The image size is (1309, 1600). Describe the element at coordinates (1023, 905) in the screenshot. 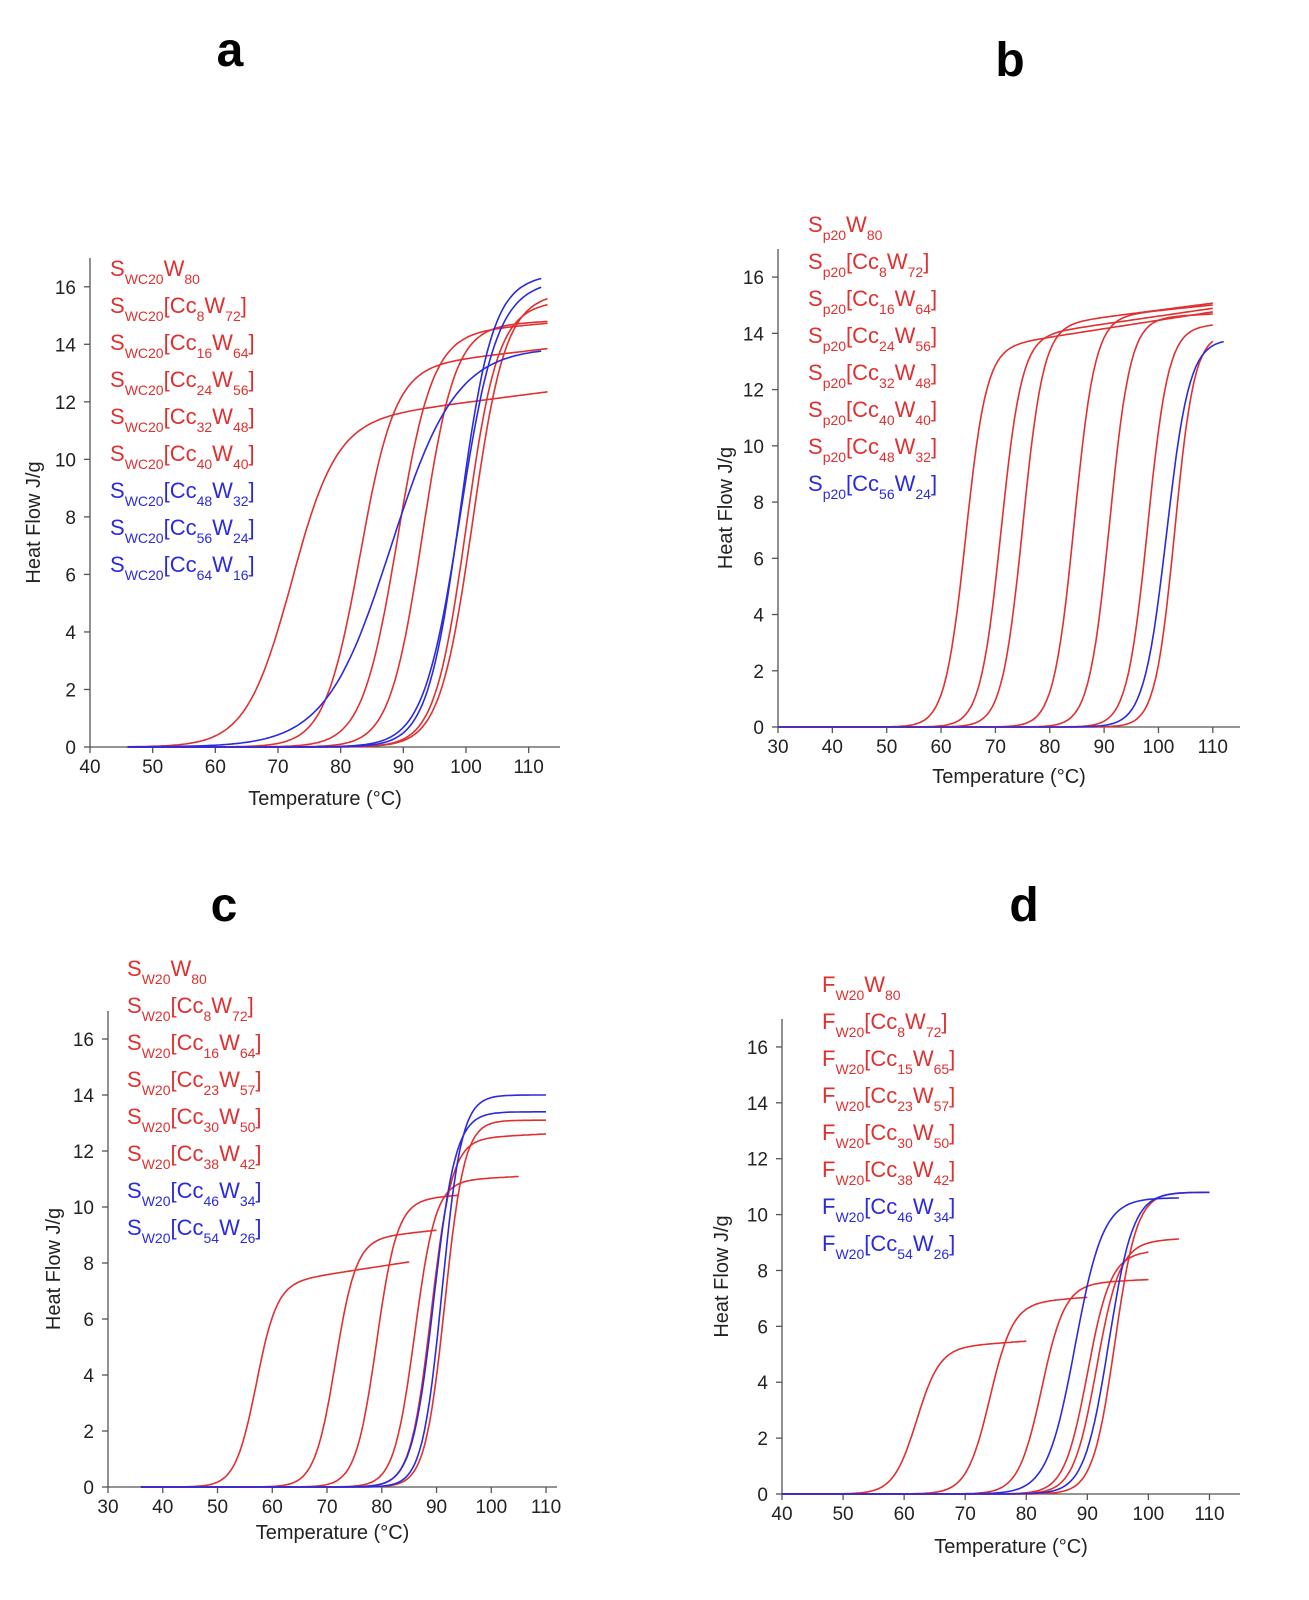

I see `panel-letter-d: d` at that location.